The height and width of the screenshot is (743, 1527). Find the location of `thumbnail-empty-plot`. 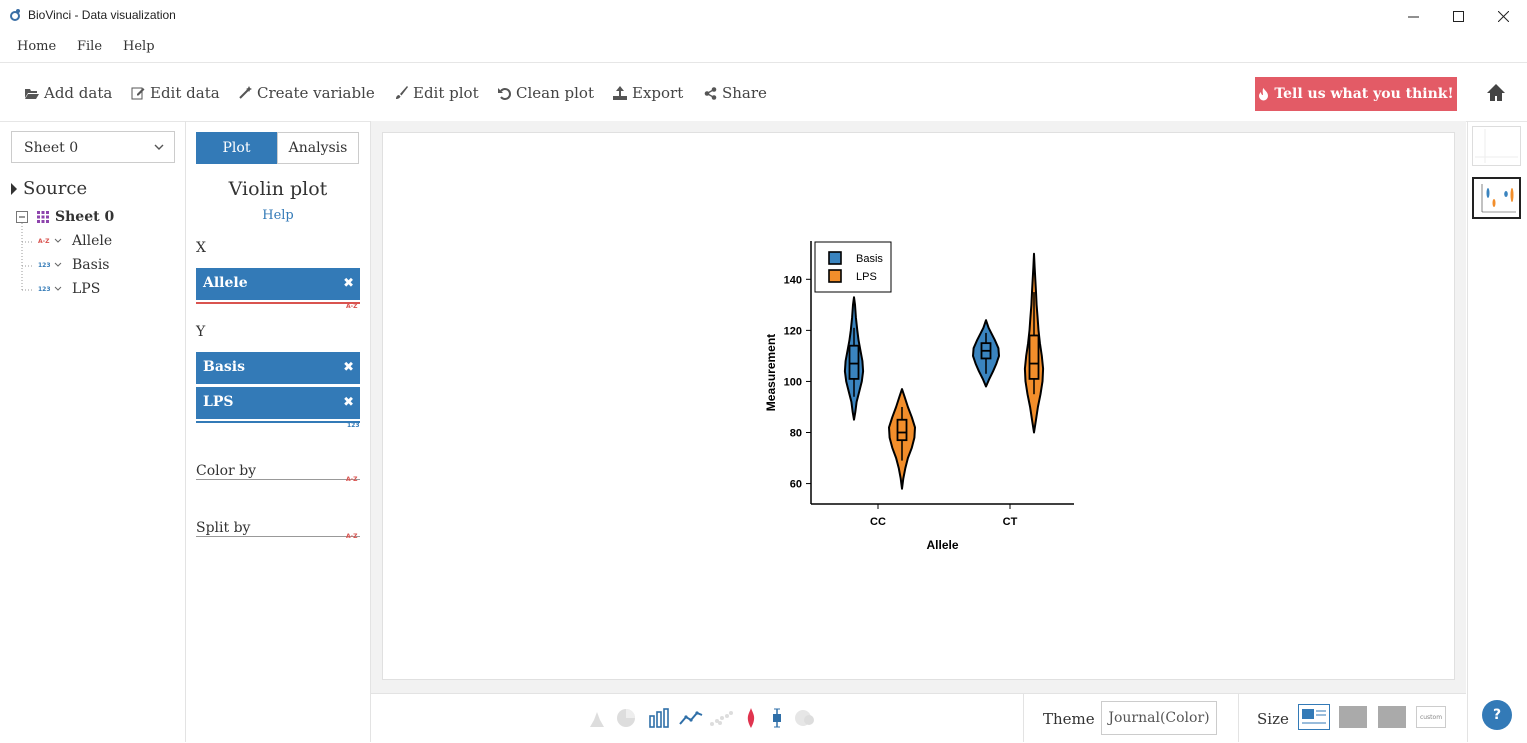

thumbnail-empty-plot is located at coordinates (1496, 146).